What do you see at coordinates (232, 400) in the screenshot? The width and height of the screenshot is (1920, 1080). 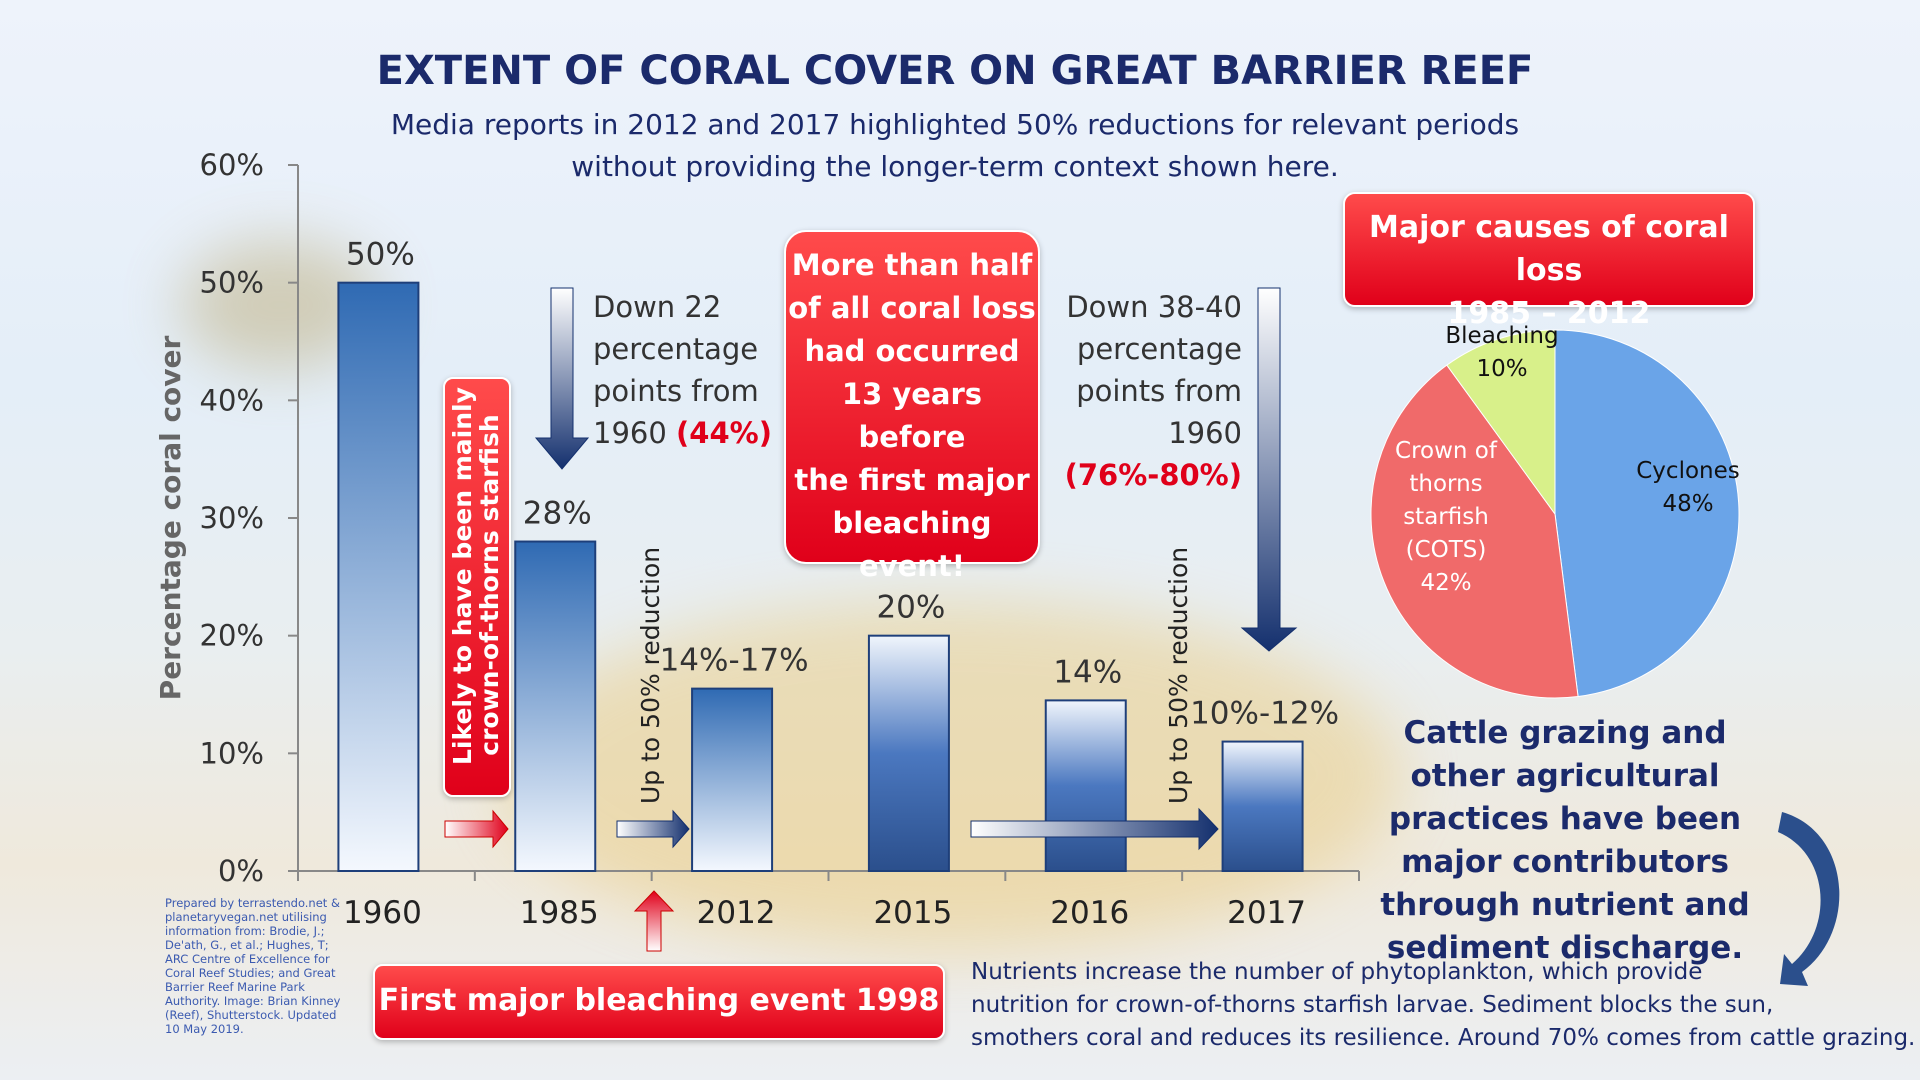 I see `y-tick-label: 40%` at bounding box center [232, 400].